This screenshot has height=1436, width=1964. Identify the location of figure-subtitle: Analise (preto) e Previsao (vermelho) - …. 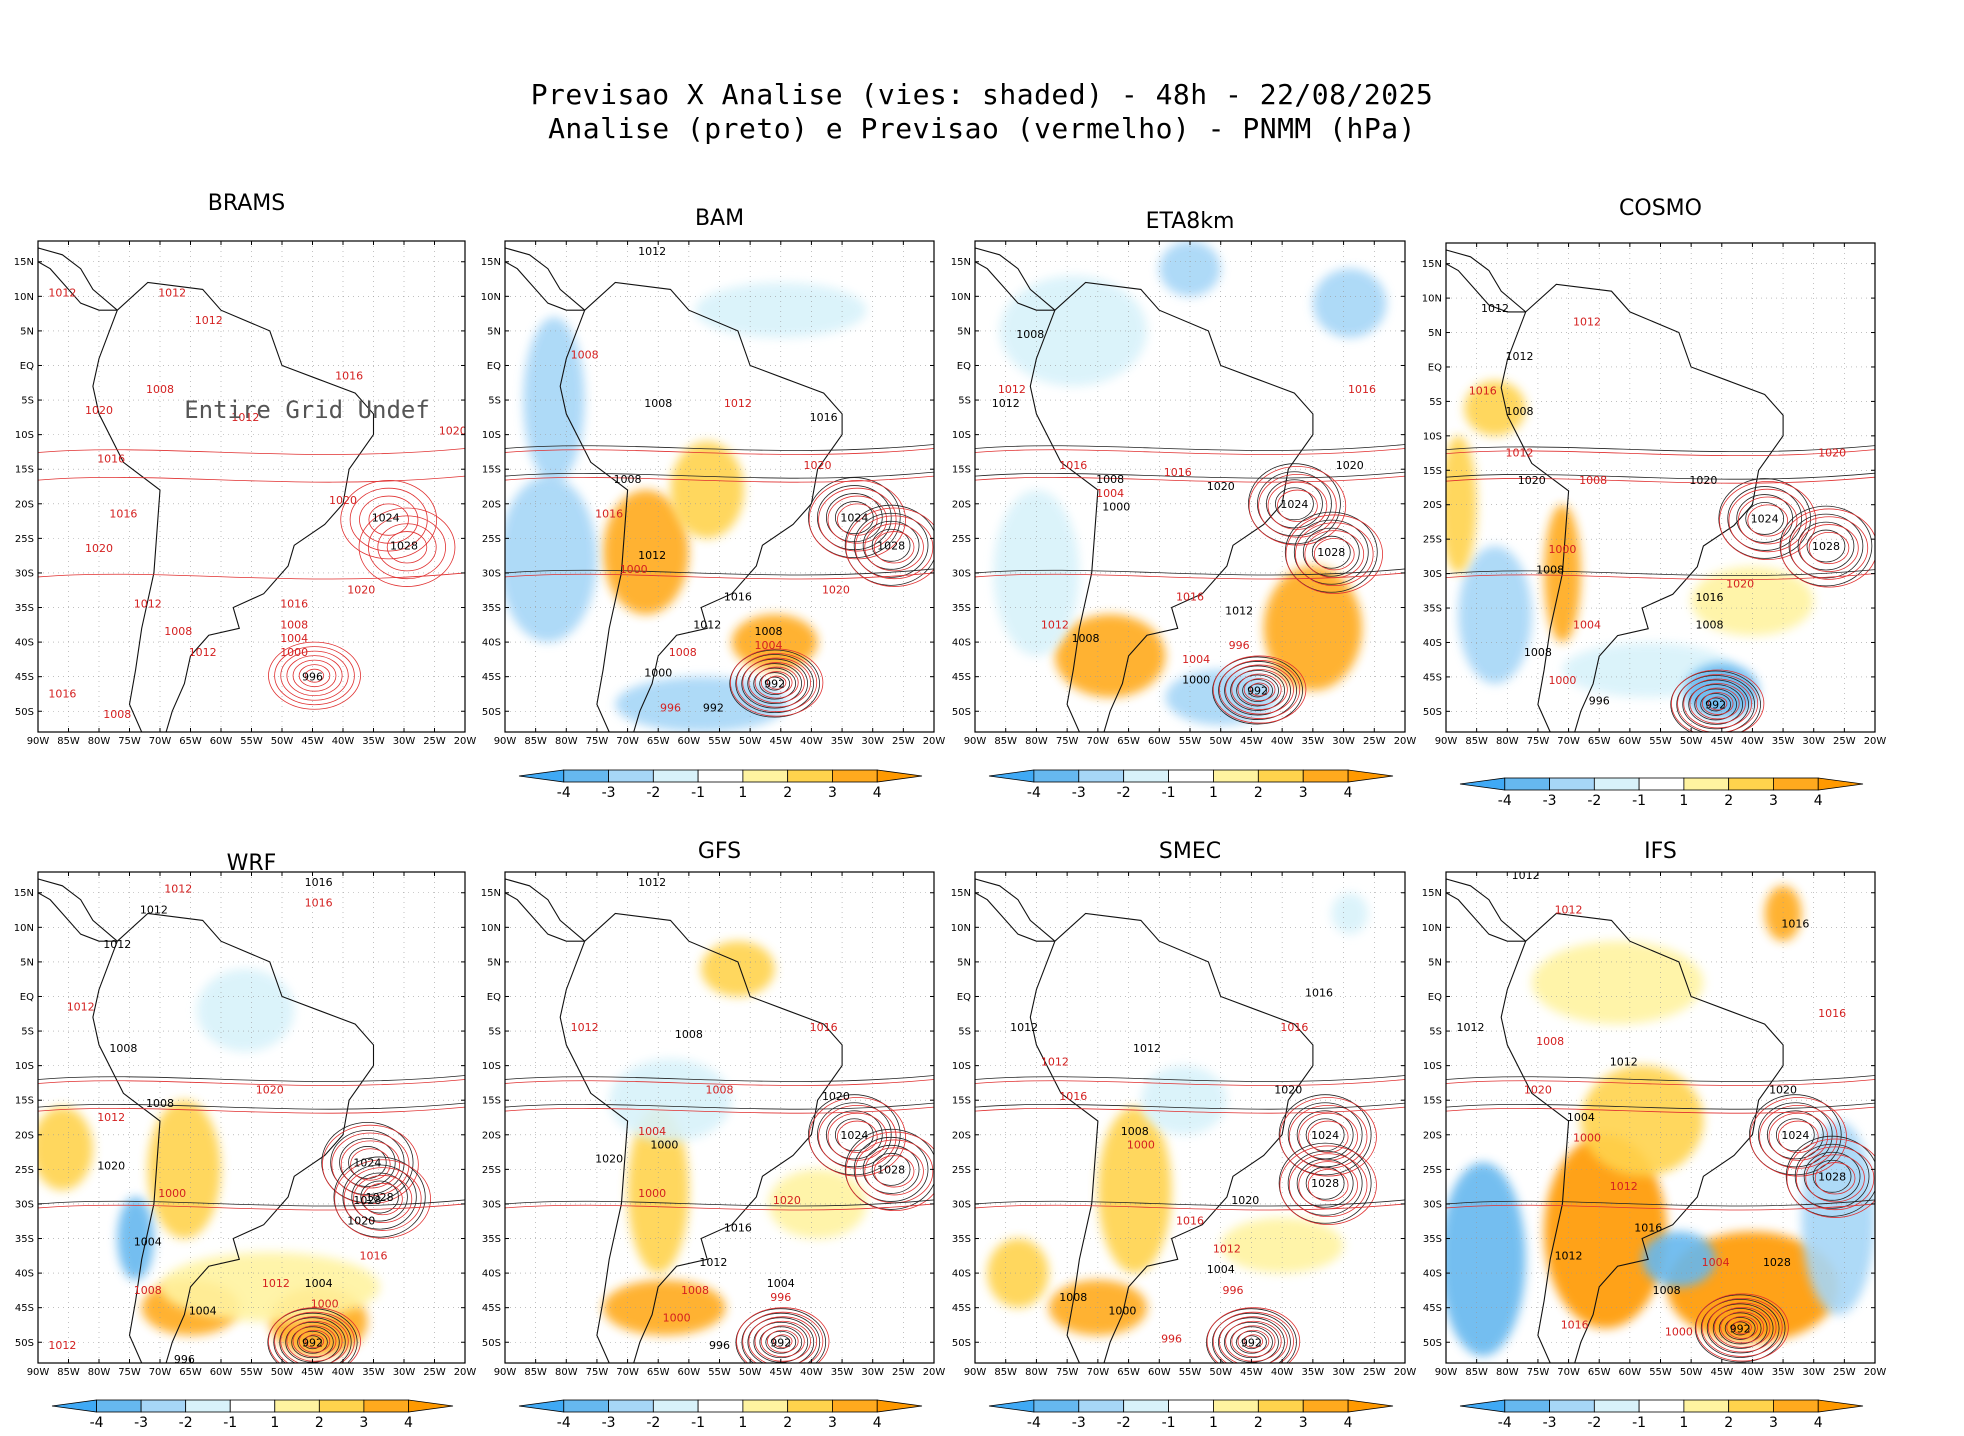
(982, 128).